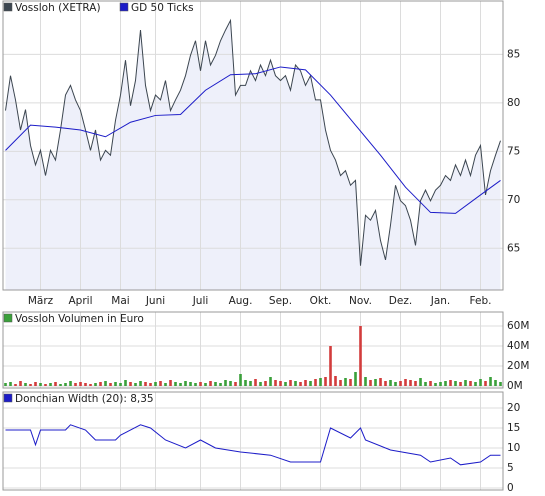 The image size is (545, 496). I want to click on y-tick-label: 85, so click(513, 54).